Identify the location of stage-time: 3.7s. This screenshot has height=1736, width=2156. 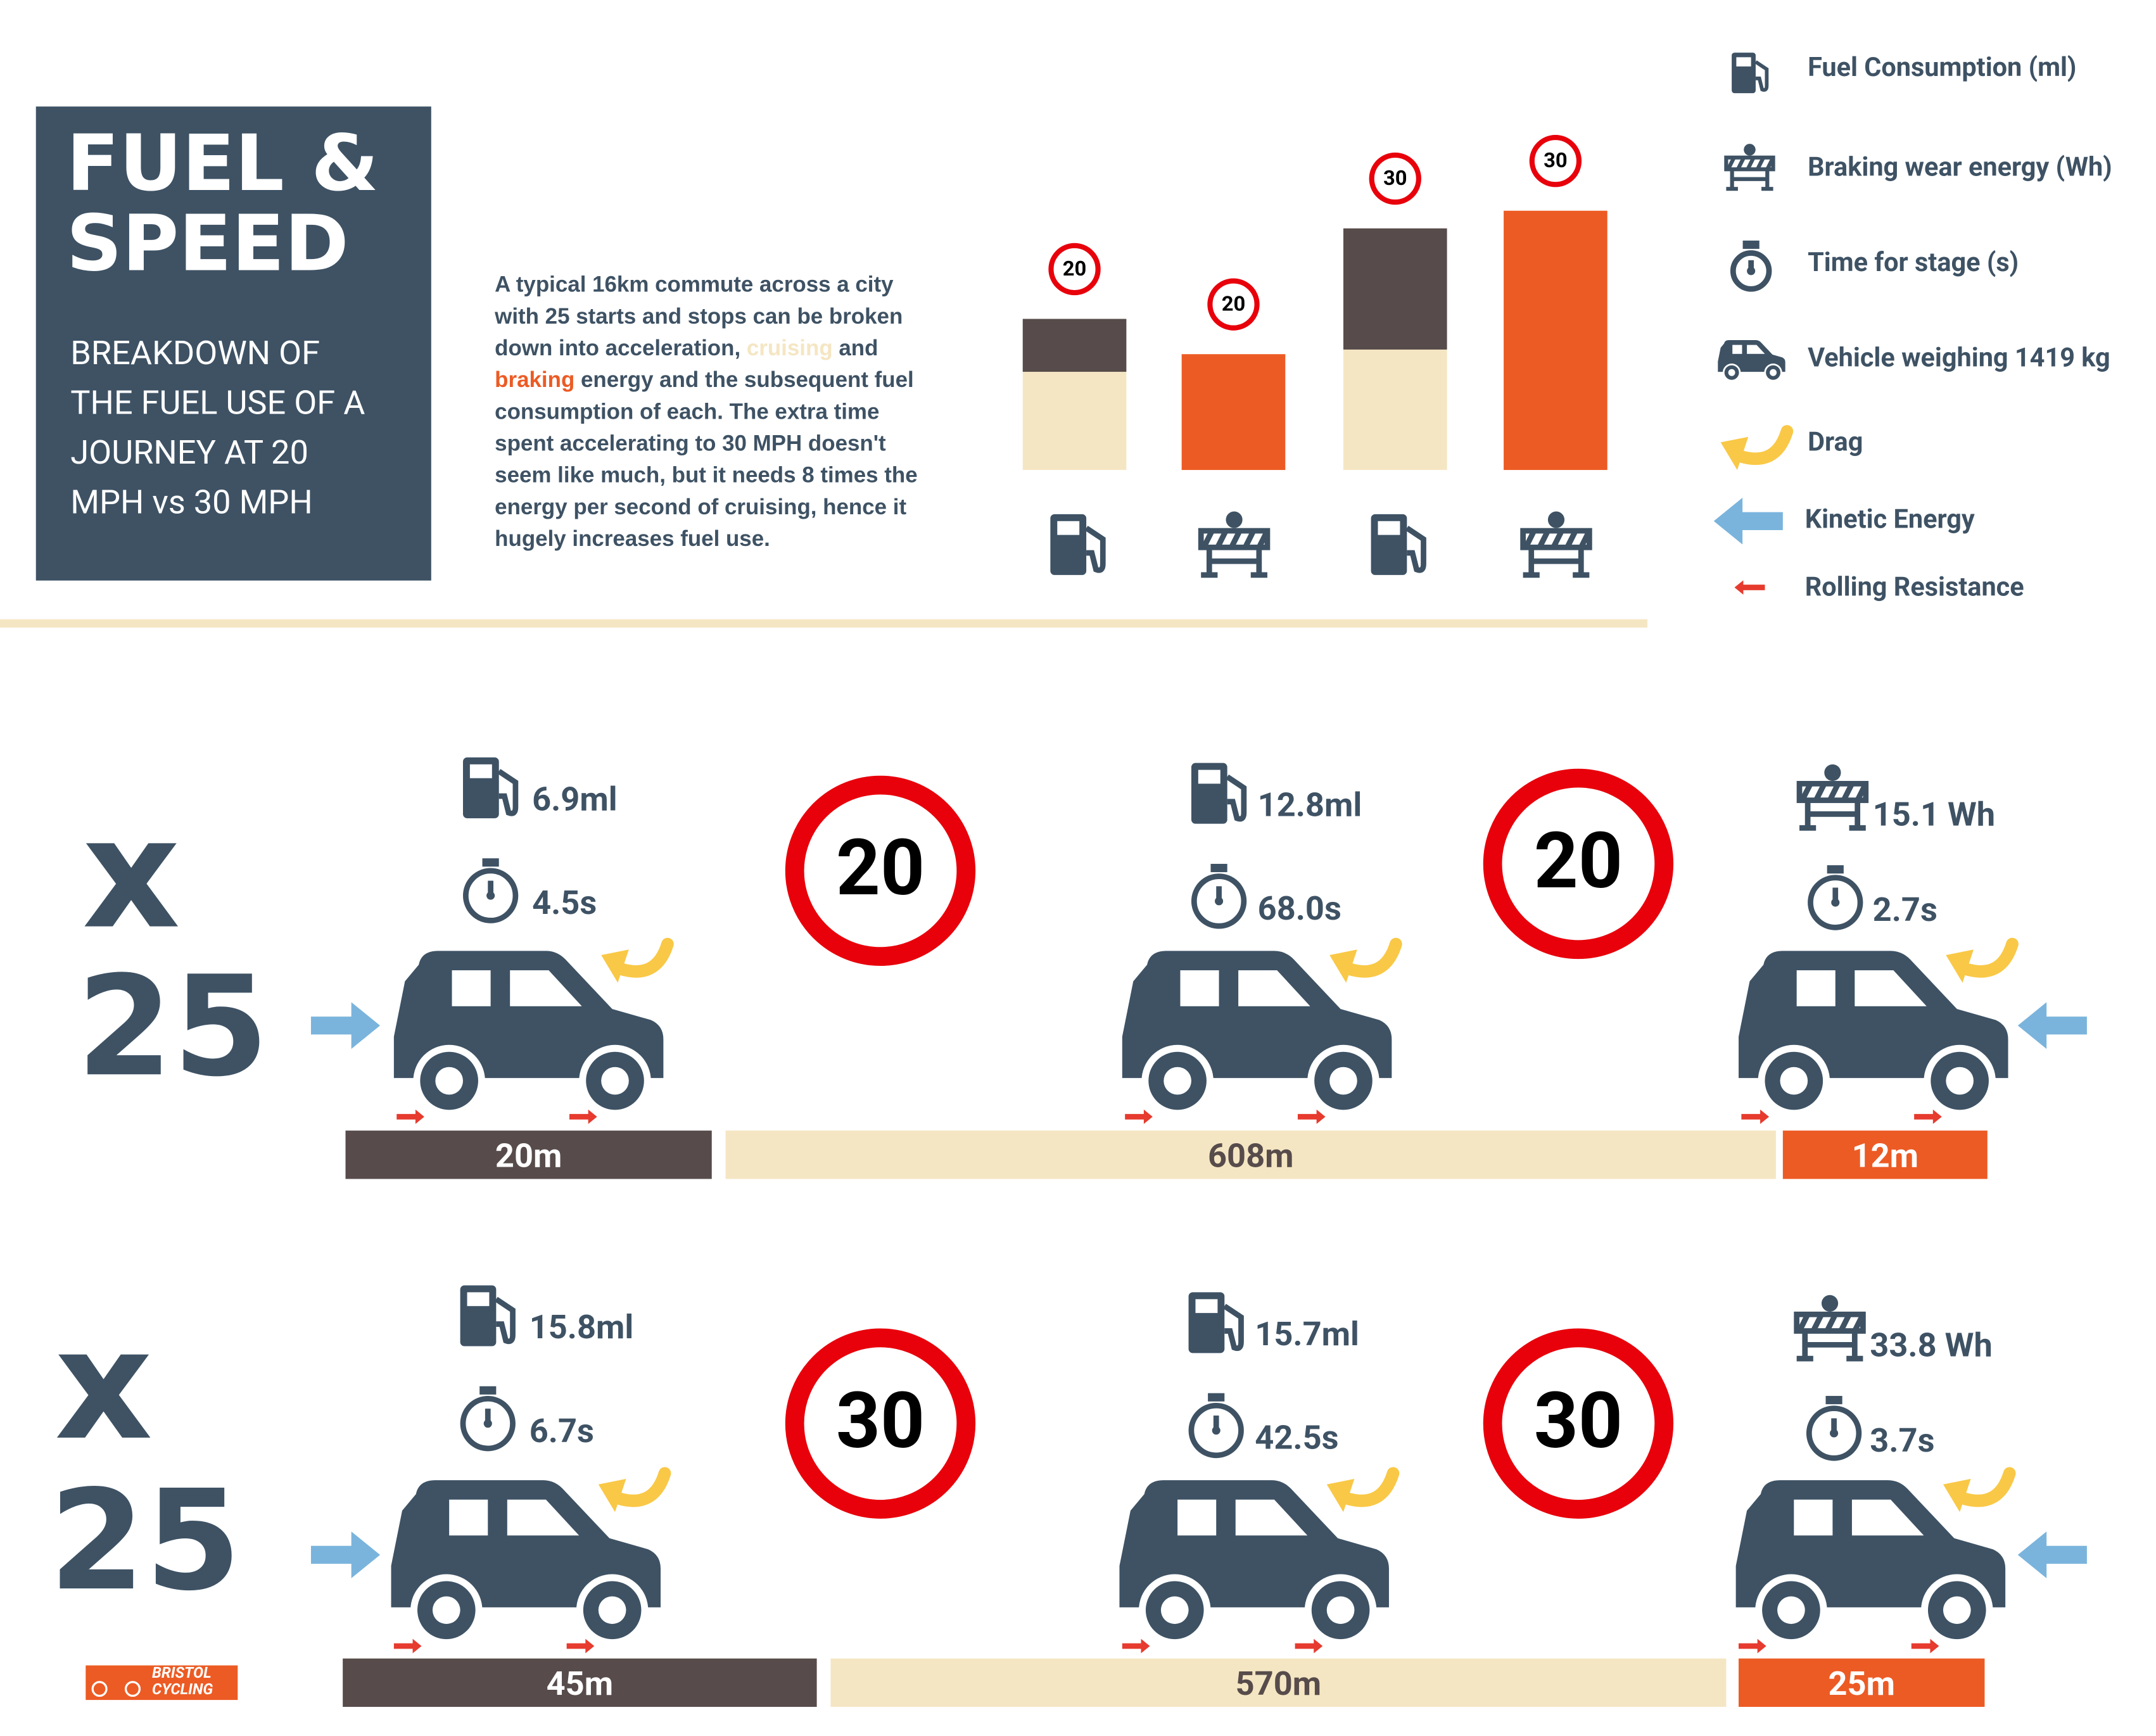
(1902, 1441).